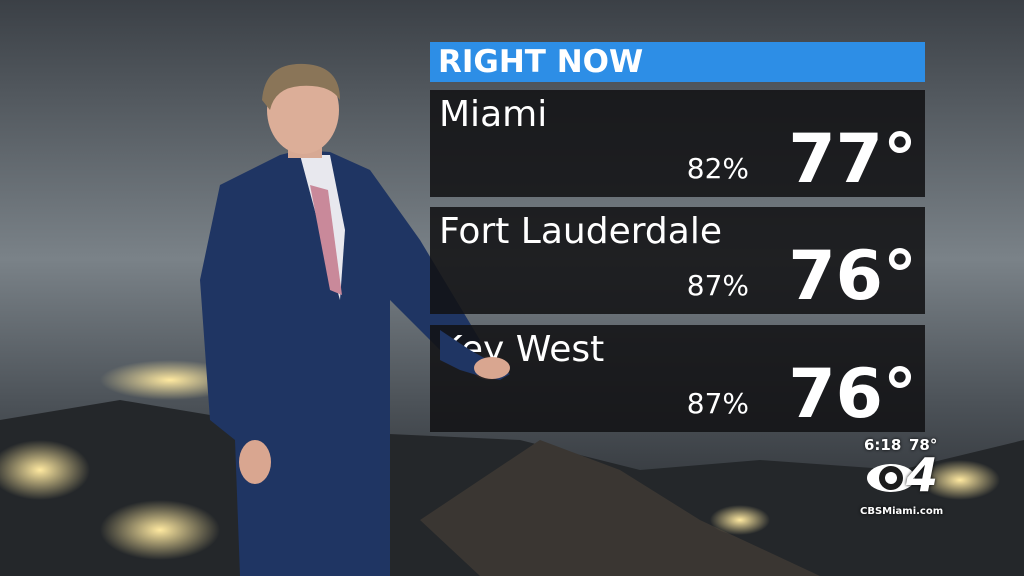 The height and width of the screenshot is (576, 1024). Describe the element at coordinates (883, 445) in the screenshot. I see `bug-time: 6:18` at that location.